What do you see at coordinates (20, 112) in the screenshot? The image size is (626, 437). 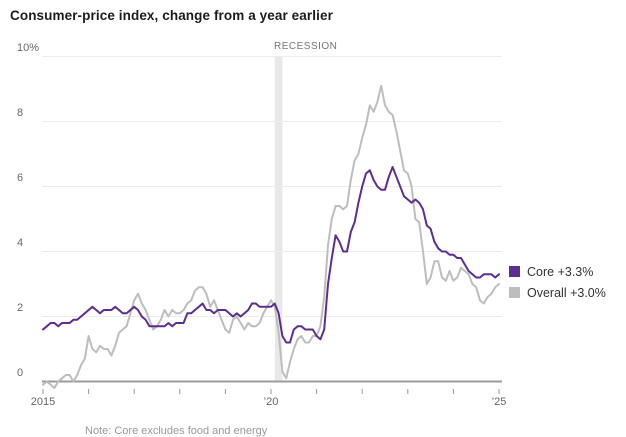 I see `y-axis-label: 8` at bounding box center [20, 112].